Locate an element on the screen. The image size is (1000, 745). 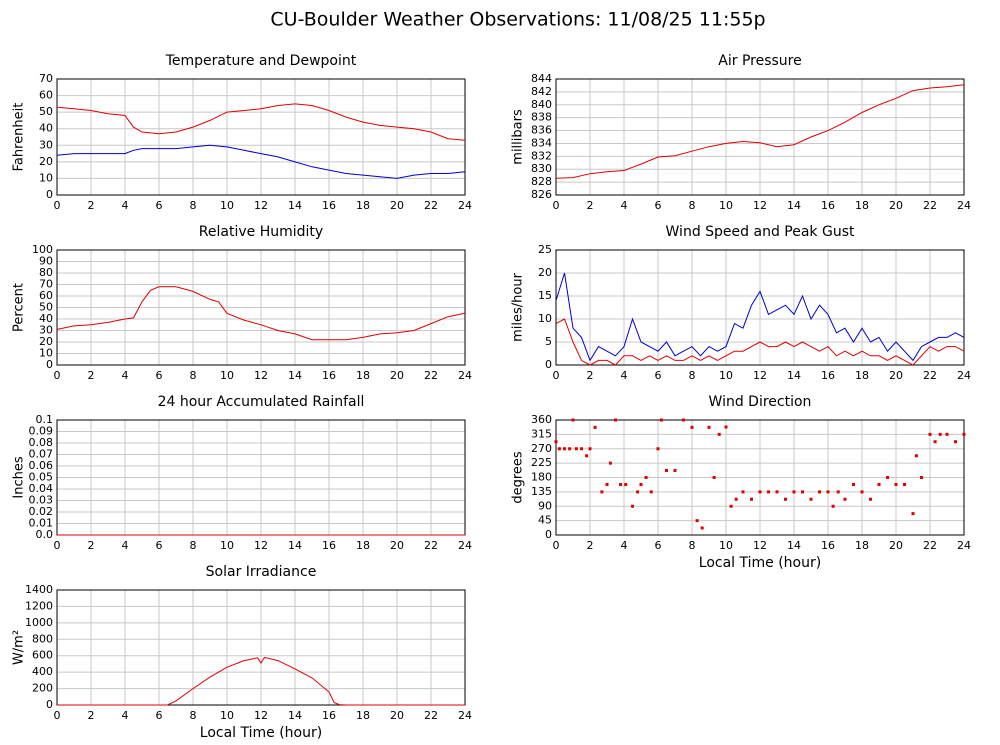
y-tick-label: 10 is located at coordinates (545, 318).